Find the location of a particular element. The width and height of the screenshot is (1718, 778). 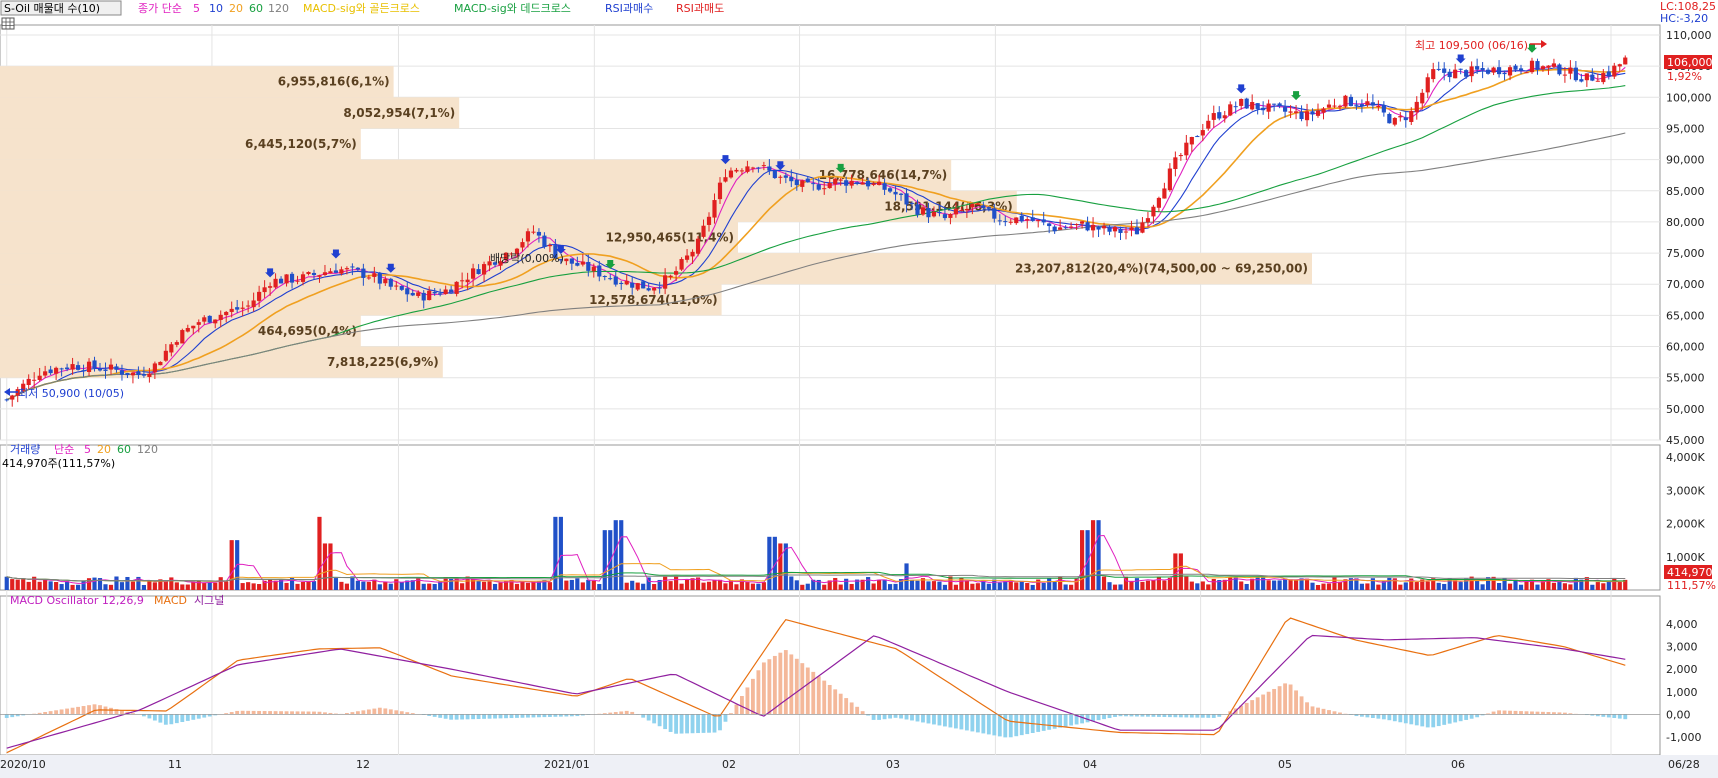

current-price: 106,000 is located at coordinates (1690, 62).